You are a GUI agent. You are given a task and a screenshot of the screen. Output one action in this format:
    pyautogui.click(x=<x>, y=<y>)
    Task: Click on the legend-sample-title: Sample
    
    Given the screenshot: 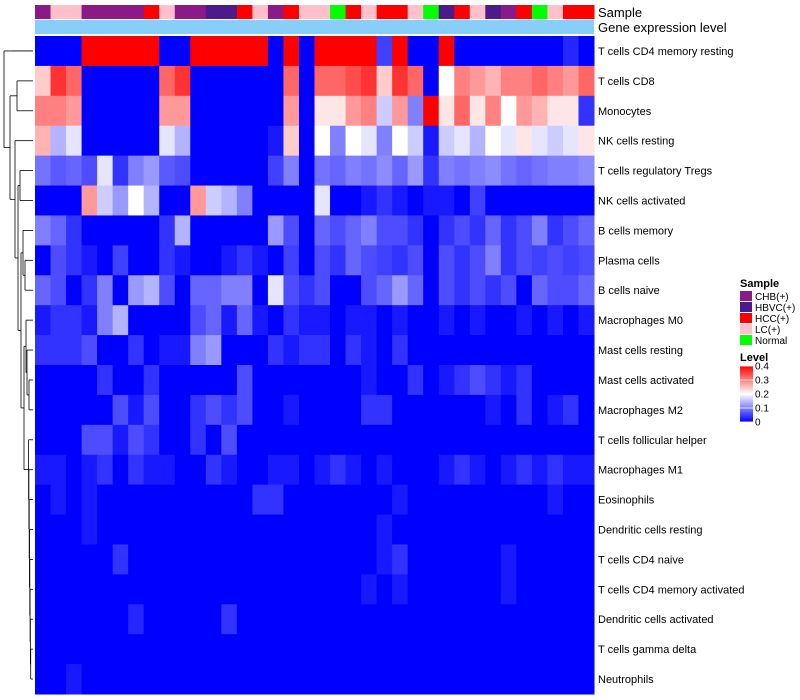 What is the action you would take?
    pyautogui.click(x=759, y=284)
    